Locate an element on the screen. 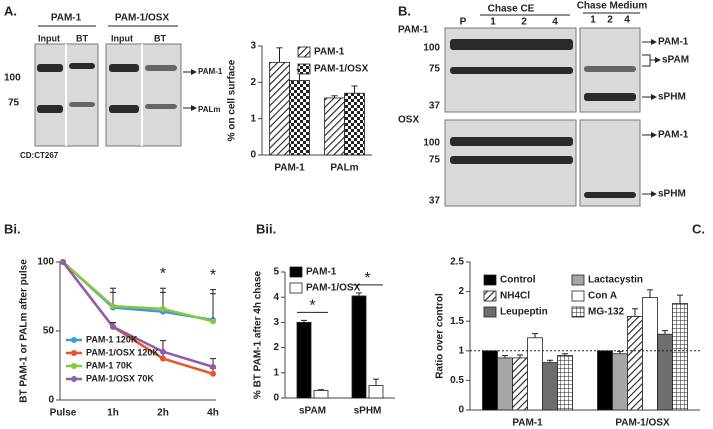 Image resolution: width=713 pixels, height=429 pixels. legend-label: PAM-1/OSX is located at coordinates (333, 288).